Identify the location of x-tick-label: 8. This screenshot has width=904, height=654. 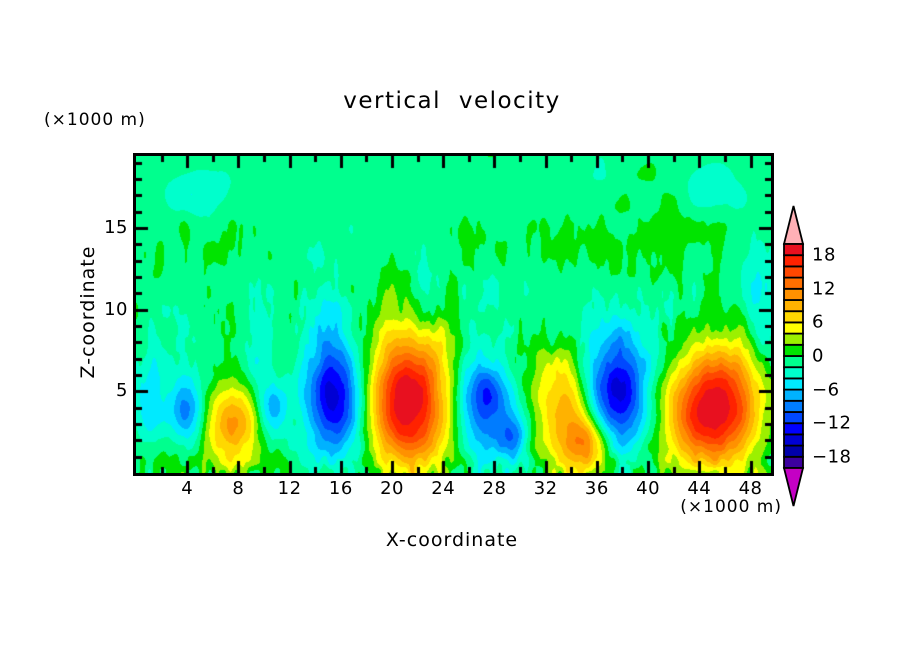
(238, 488).